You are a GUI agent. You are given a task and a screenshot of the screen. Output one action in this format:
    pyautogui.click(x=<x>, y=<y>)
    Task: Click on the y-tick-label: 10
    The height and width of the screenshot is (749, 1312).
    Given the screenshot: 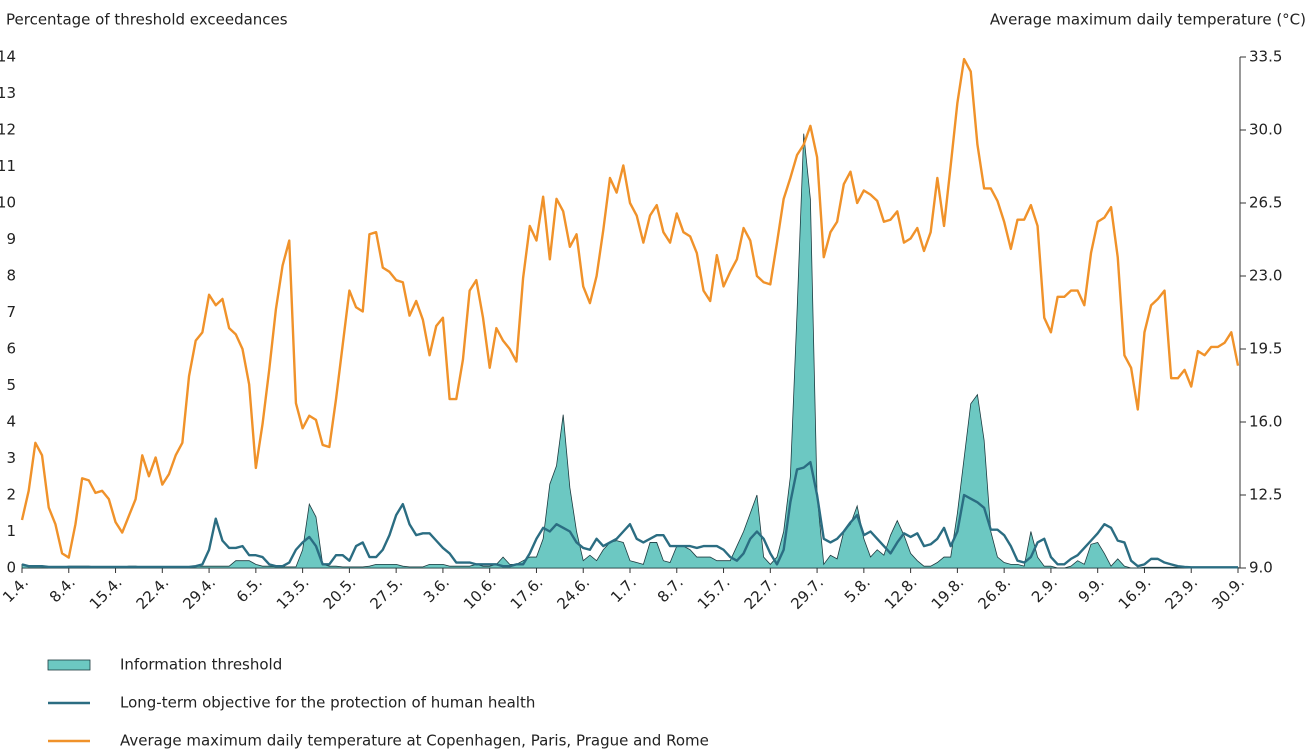 What is the action you would take?
    pyautogui.click(x=8, y=203)
    